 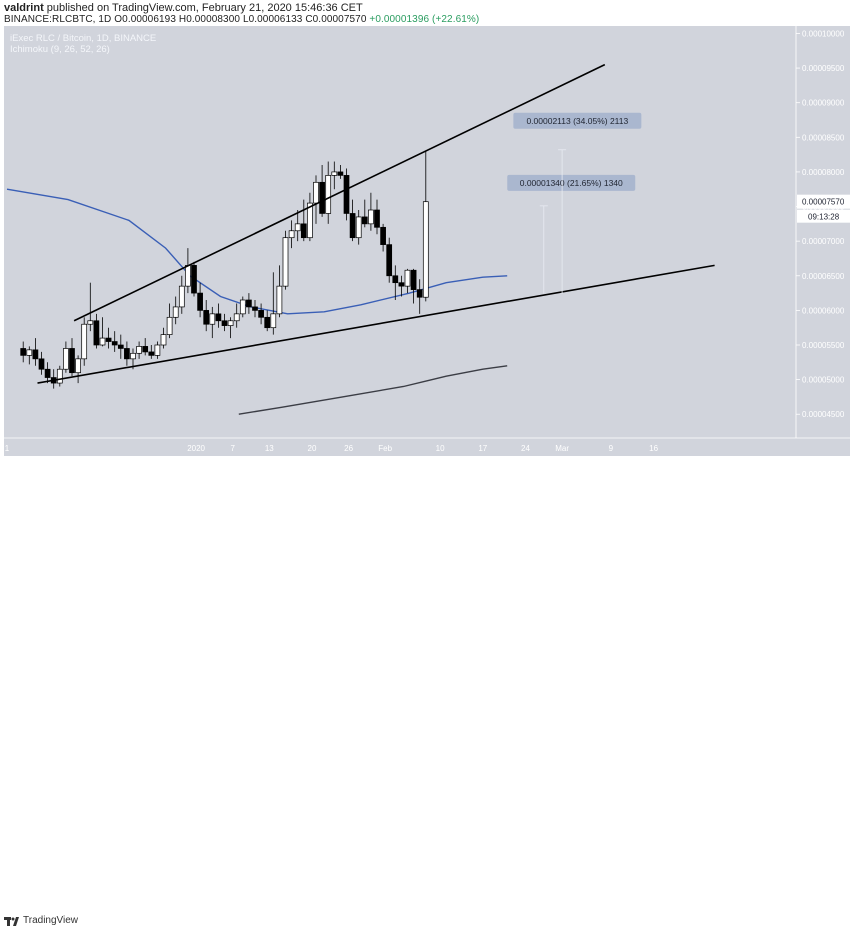 What do you see at coordinates (51, 920) in the screenshot?
I see `brand-label: TradingView` at bounding box center [51, 920].